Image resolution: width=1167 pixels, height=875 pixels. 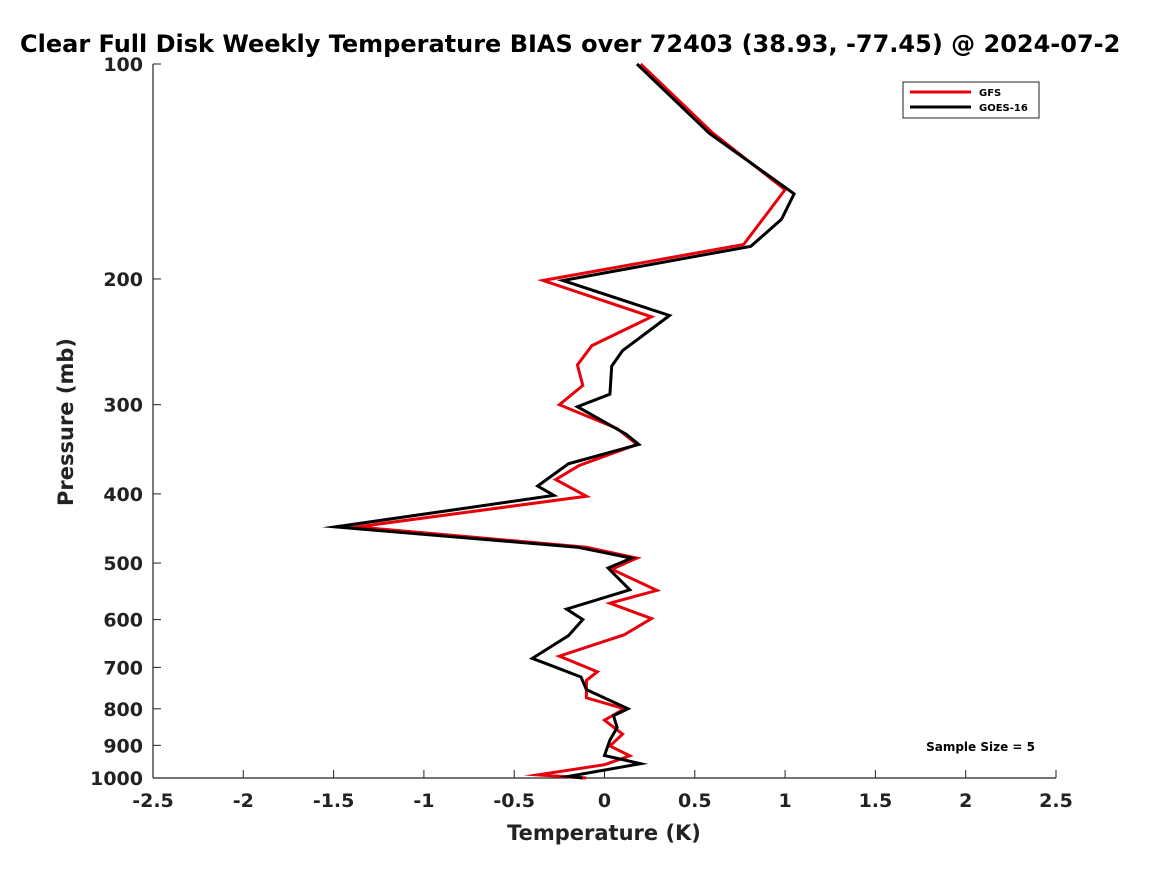 I want to click on y-tick-label: 800, so click(x=123, y=710).